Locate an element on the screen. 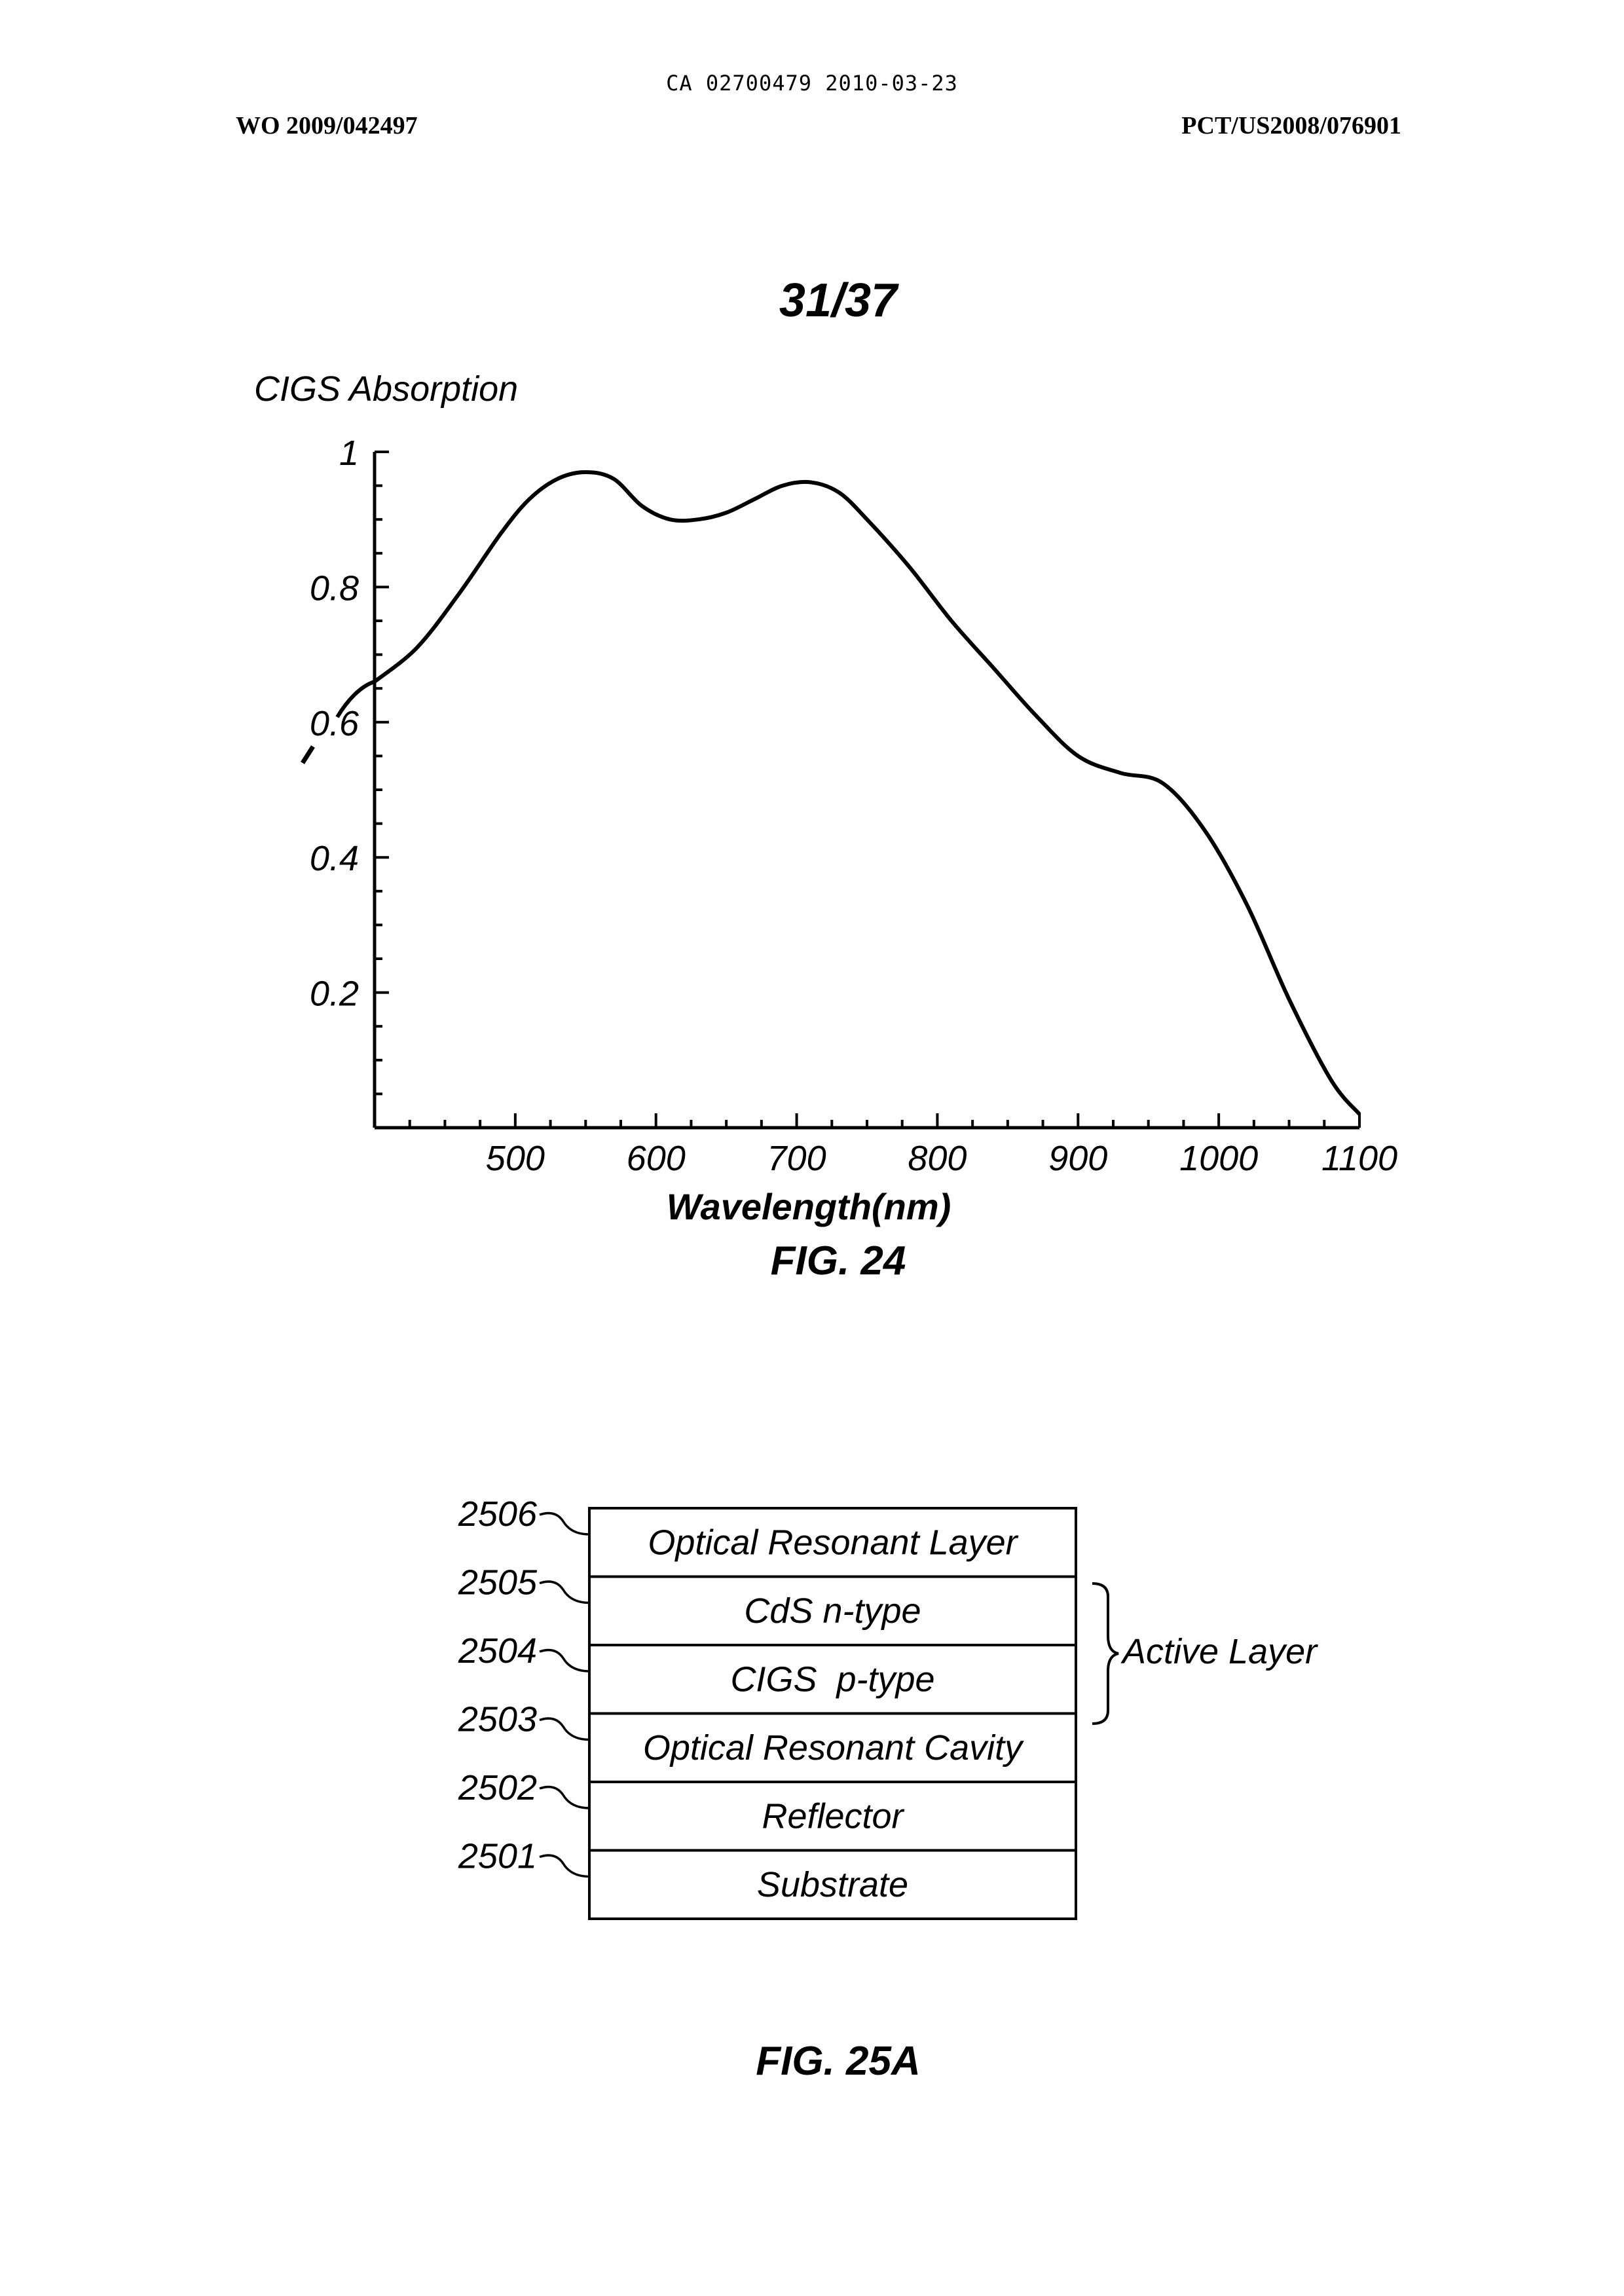  x-tick-label: 500 is located at coordinates (515, 1159).